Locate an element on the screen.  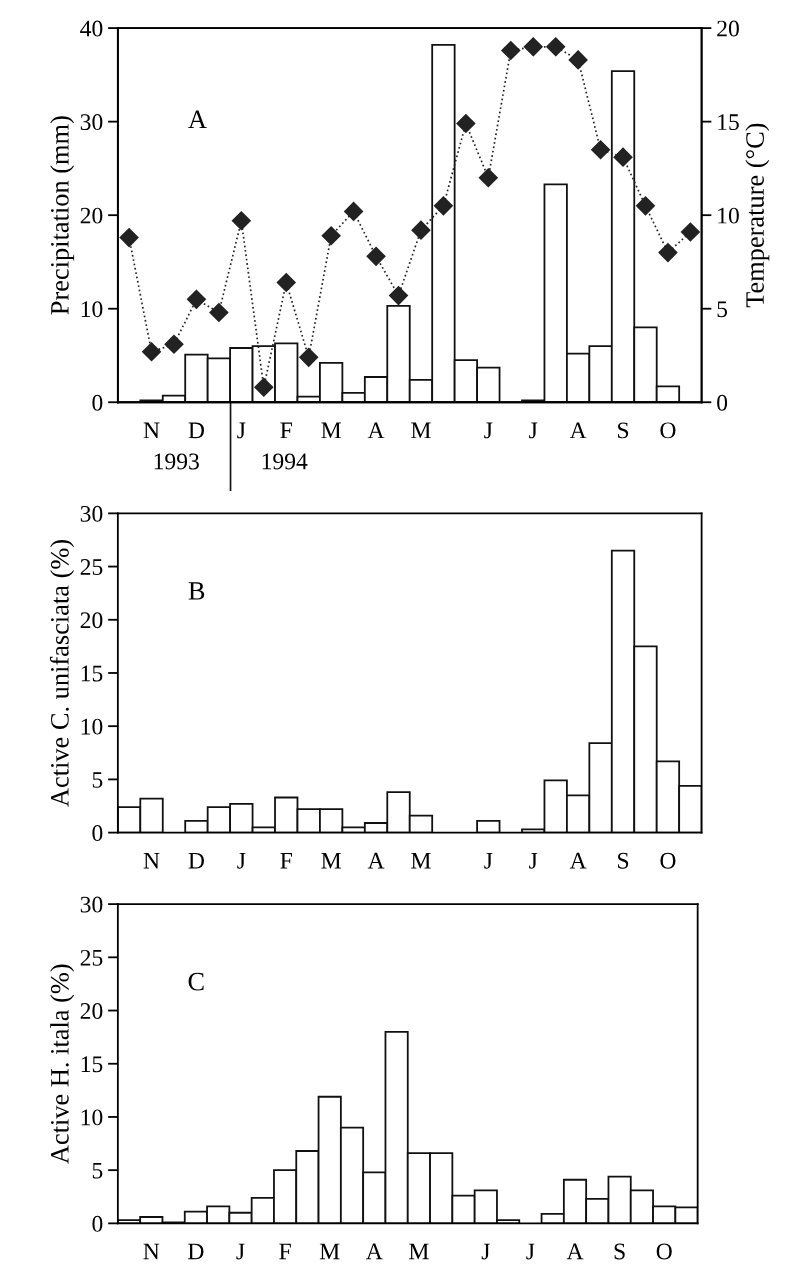
annotation: C is located at coordinates (196, 981).